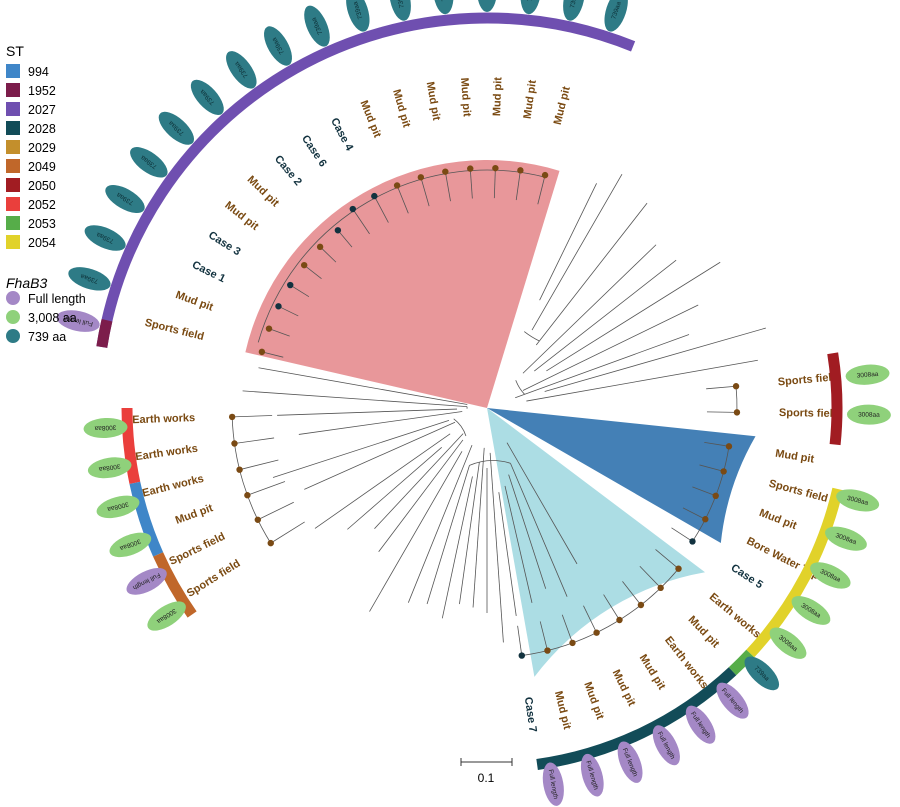 The height and width of the screenshot is (807, 900). I want to click on clade-fan-red, so click(402, 284).